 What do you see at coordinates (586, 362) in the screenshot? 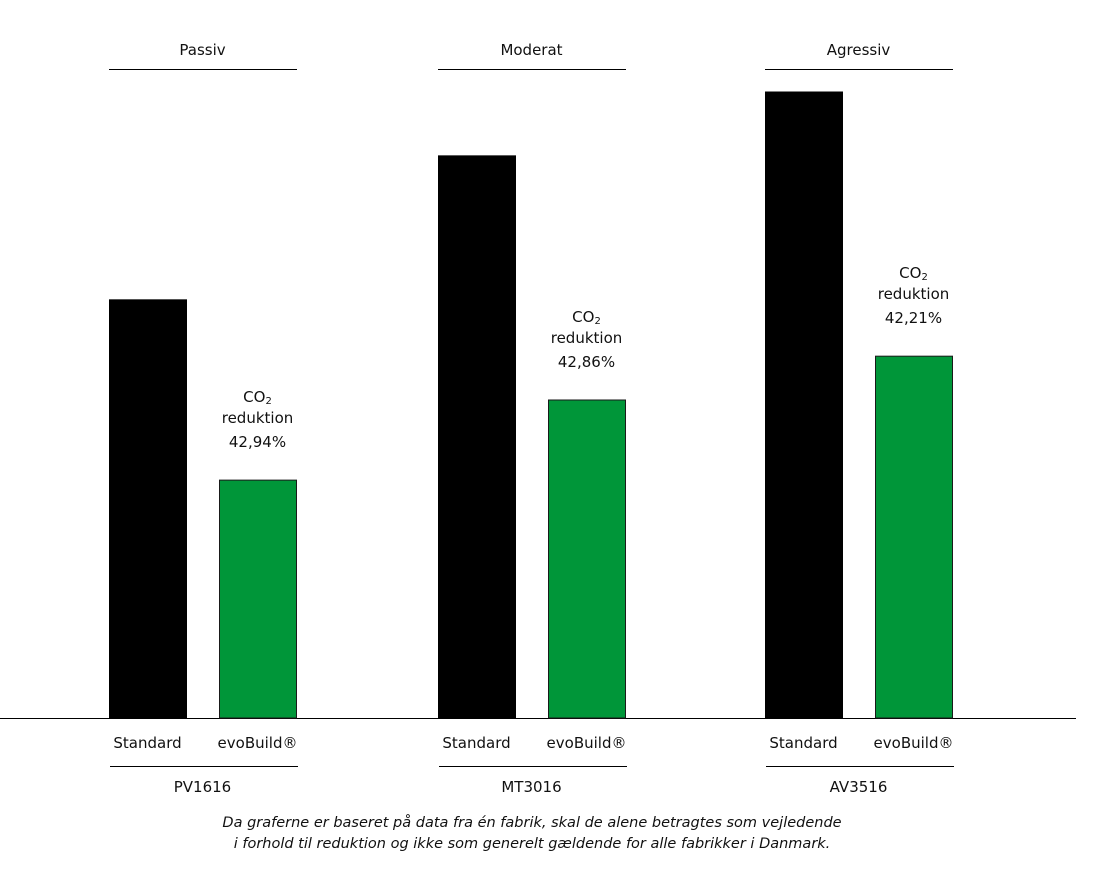
I see `annotation-percent: 42,86%` at bounding box center [586, 362].